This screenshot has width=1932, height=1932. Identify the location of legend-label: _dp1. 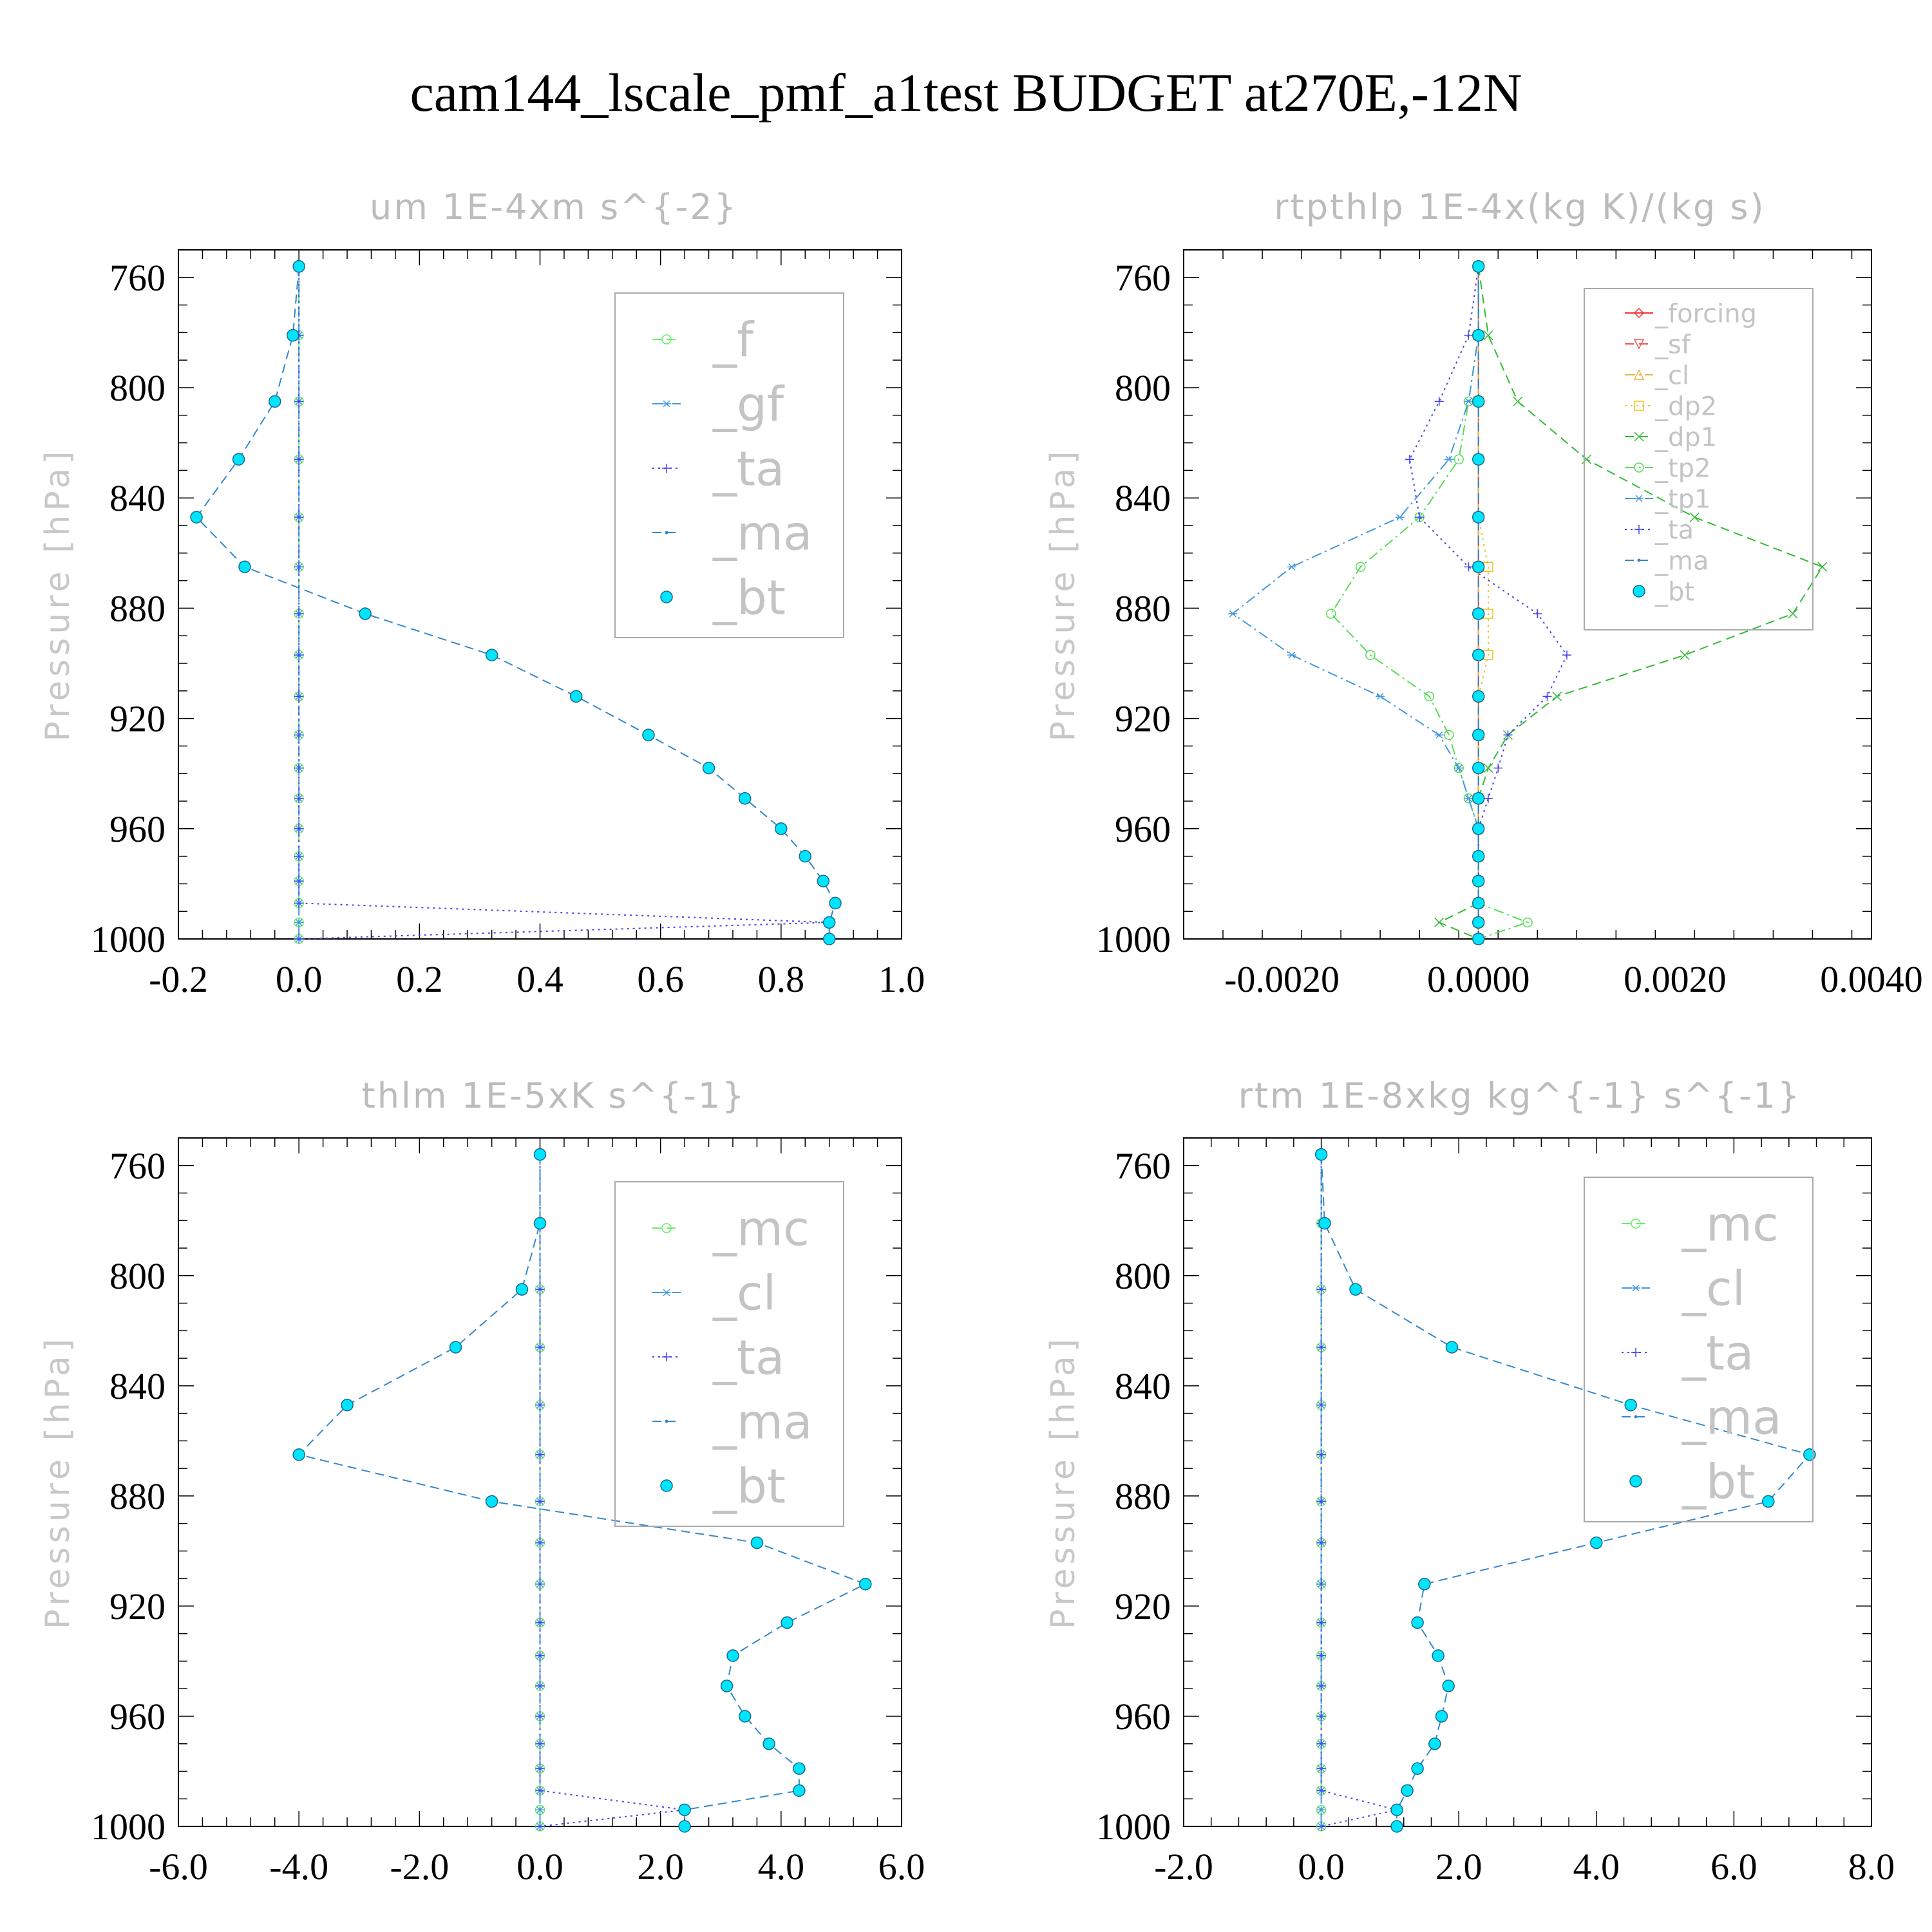
(1686, 437).